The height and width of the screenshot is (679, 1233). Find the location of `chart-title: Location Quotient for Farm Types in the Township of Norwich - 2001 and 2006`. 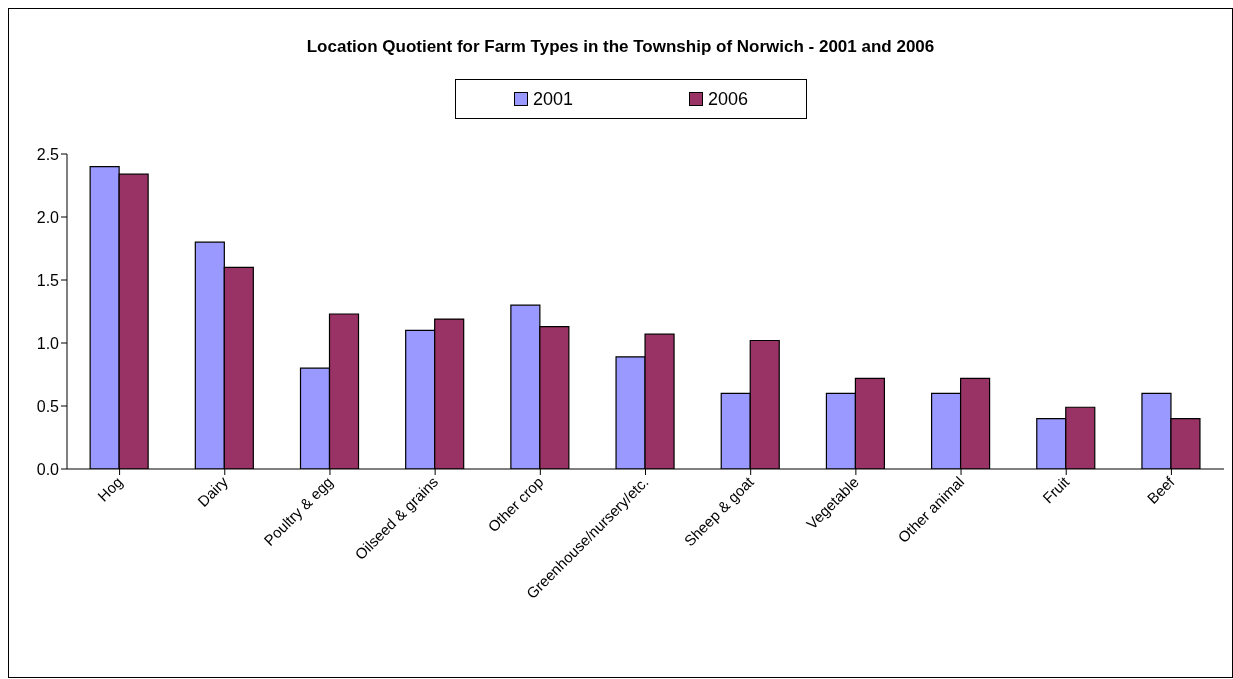

chart-title: Location Quotient for Farm Types in the Township of Norwich - 2001 and 2006 is located at coordinates (620, 47).